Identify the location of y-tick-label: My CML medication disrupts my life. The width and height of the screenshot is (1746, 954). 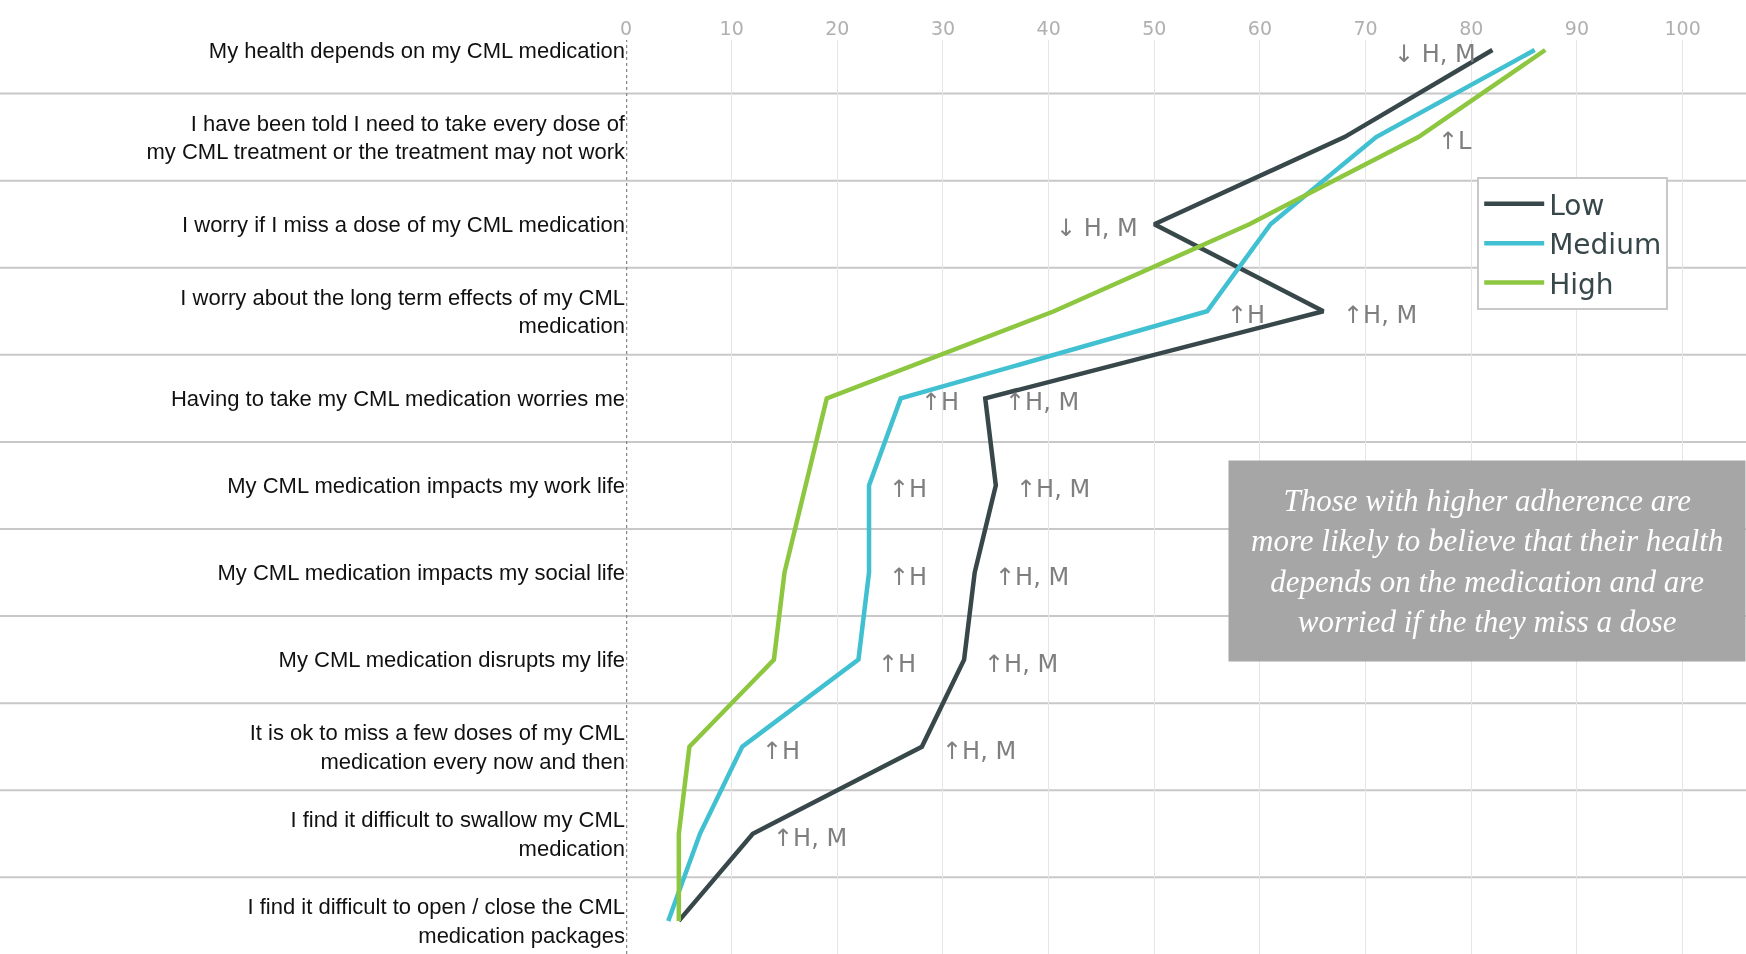
(451, 660).